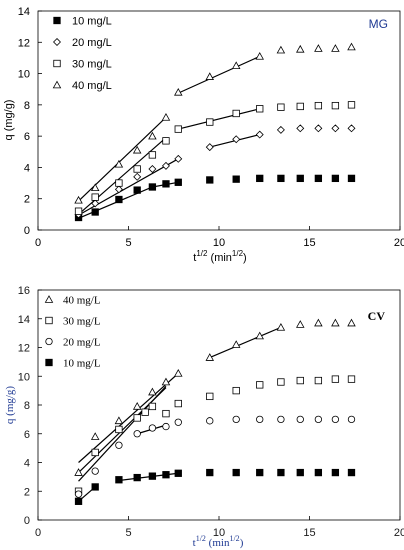  What do you see at coordinates (378, 24) in the screenshot?
I see `chart-title: MG` at bounding box center [378, 24].